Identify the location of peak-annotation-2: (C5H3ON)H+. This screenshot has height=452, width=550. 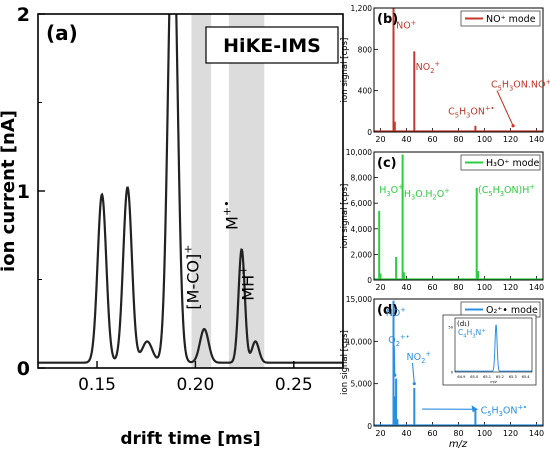
(506, 190).